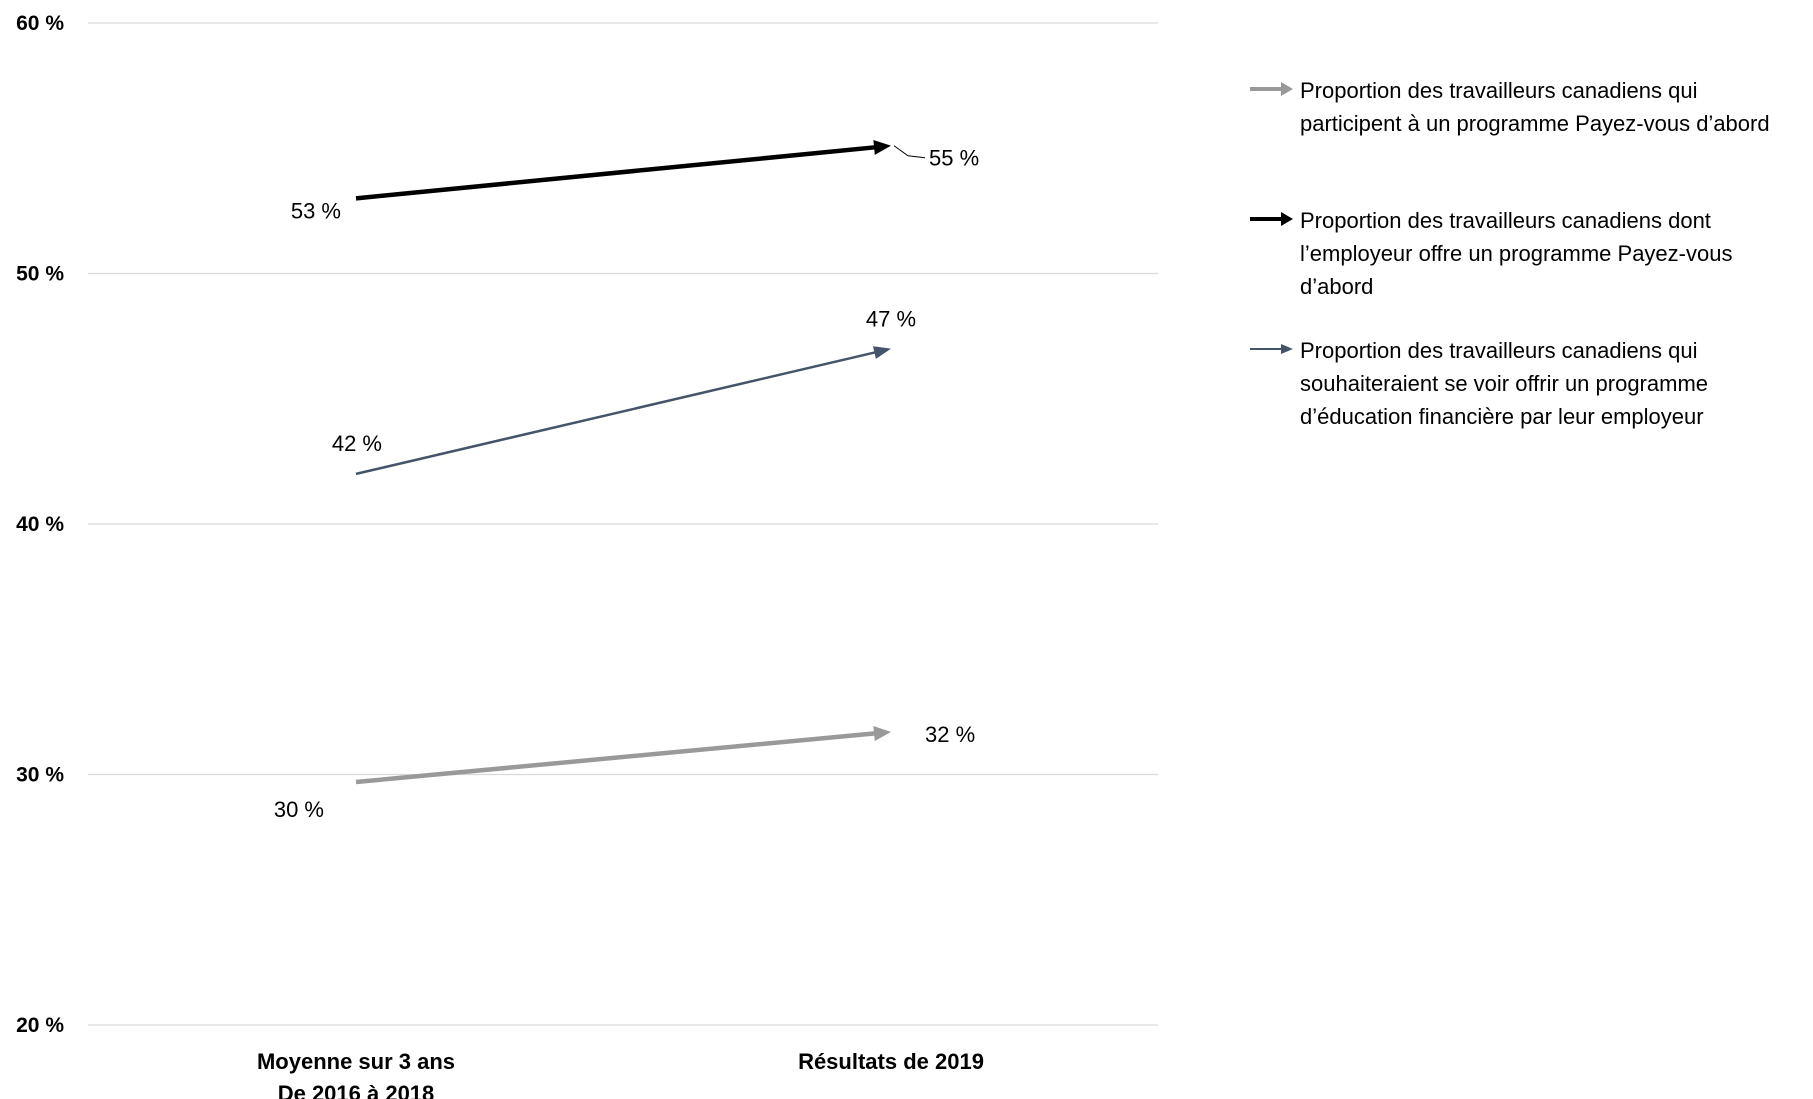 The height and width of the screenshot is (1099, 1813). I want to click on y-tick-label: 20 %, so click(40, 1025).